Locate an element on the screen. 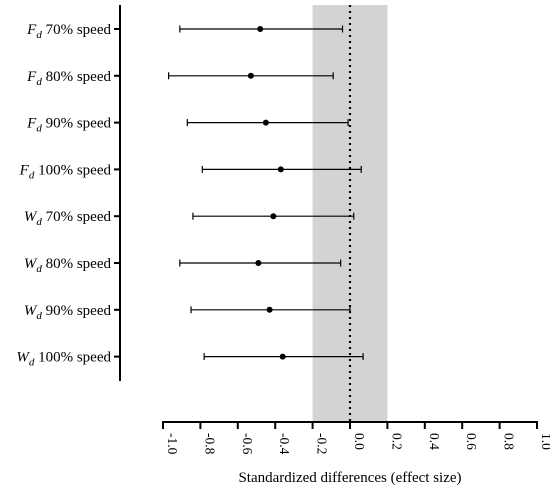  x-axis-title: Standardized differences (effect size) is located at coordinates (349, 478).